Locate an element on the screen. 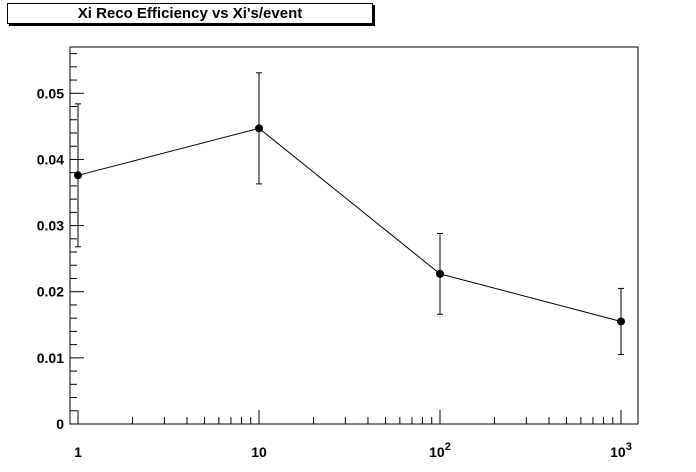  y-tick-label: 0.03 is located at coordinates (50, 226).